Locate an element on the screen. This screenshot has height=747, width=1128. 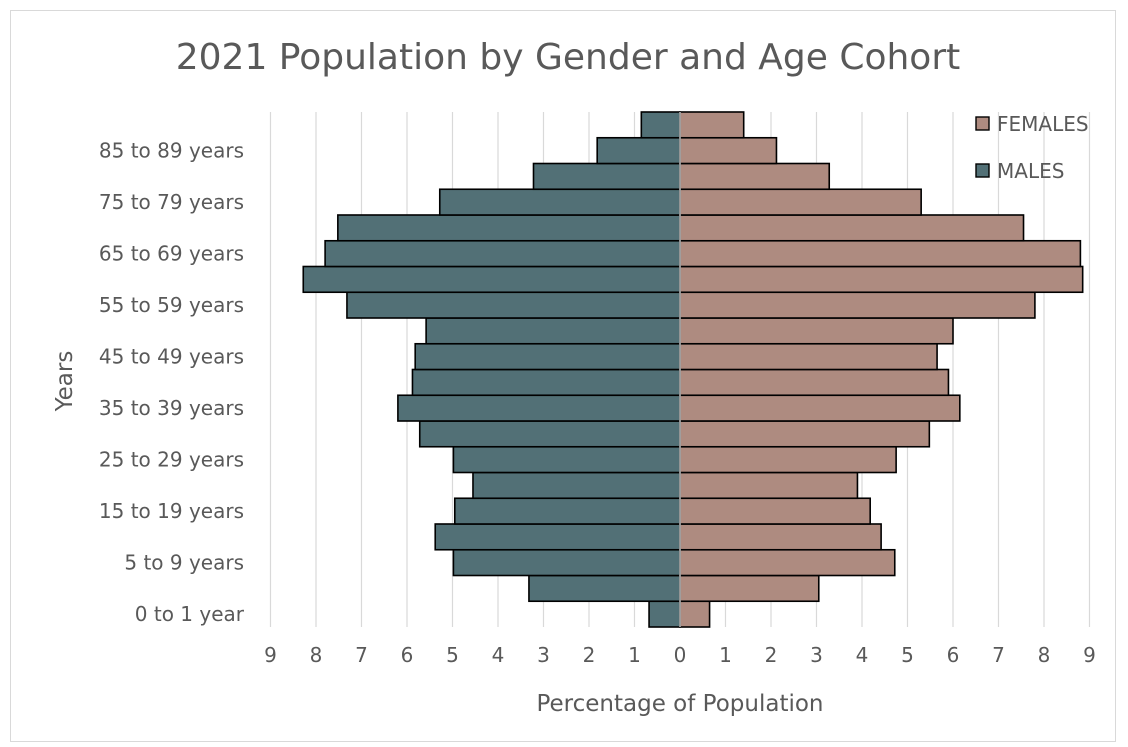
y-tick-label: 55 to 59 years is located at coordinates (171, 305).